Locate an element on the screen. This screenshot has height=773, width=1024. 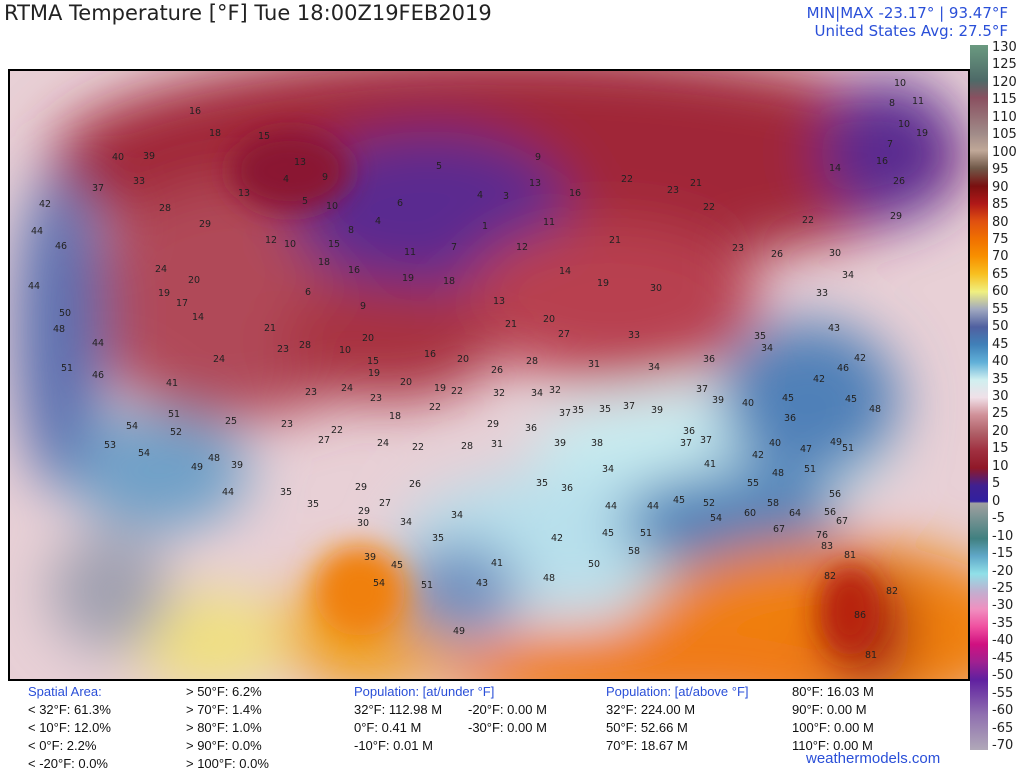
station-temperature: 27 is located at coordinates (564, 334).